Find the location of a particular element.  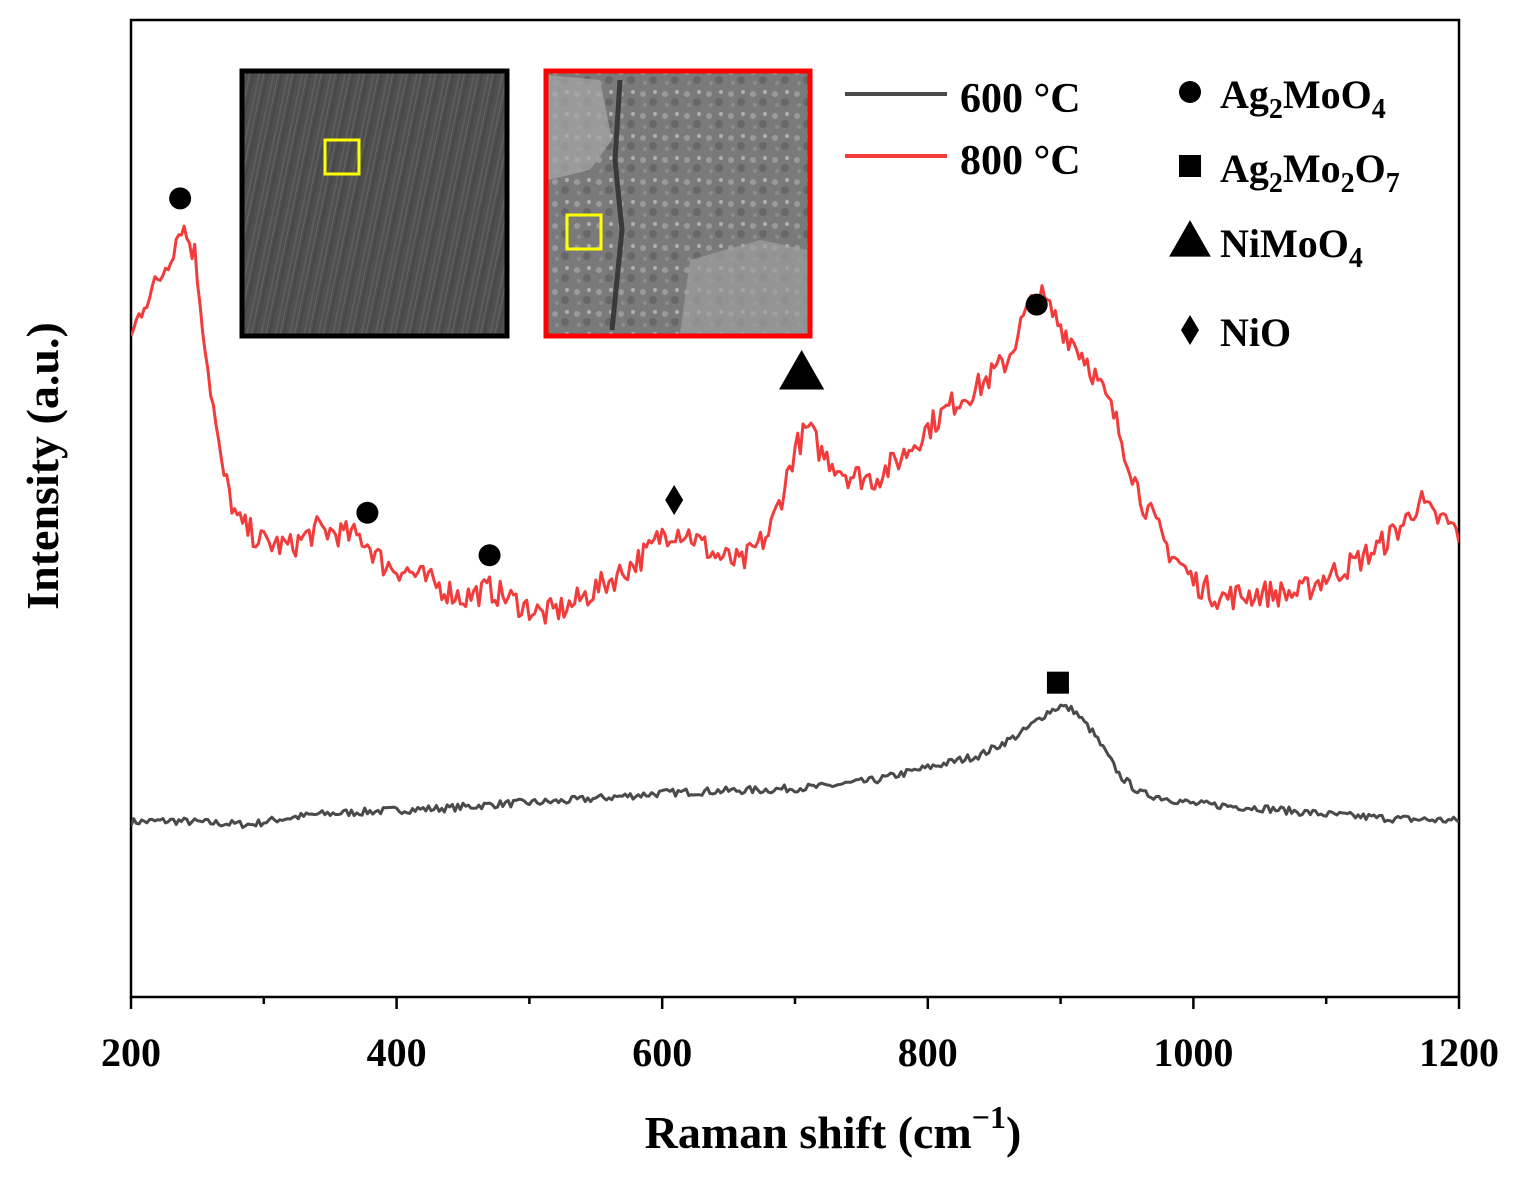

x-axis-ticks is located at coordinates (795, 1003).